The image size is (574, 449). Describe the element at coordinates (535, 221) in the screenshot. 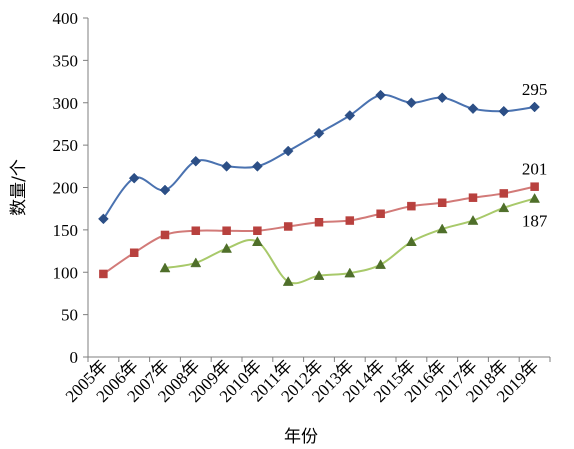

I see `data-label: 187` at that location.